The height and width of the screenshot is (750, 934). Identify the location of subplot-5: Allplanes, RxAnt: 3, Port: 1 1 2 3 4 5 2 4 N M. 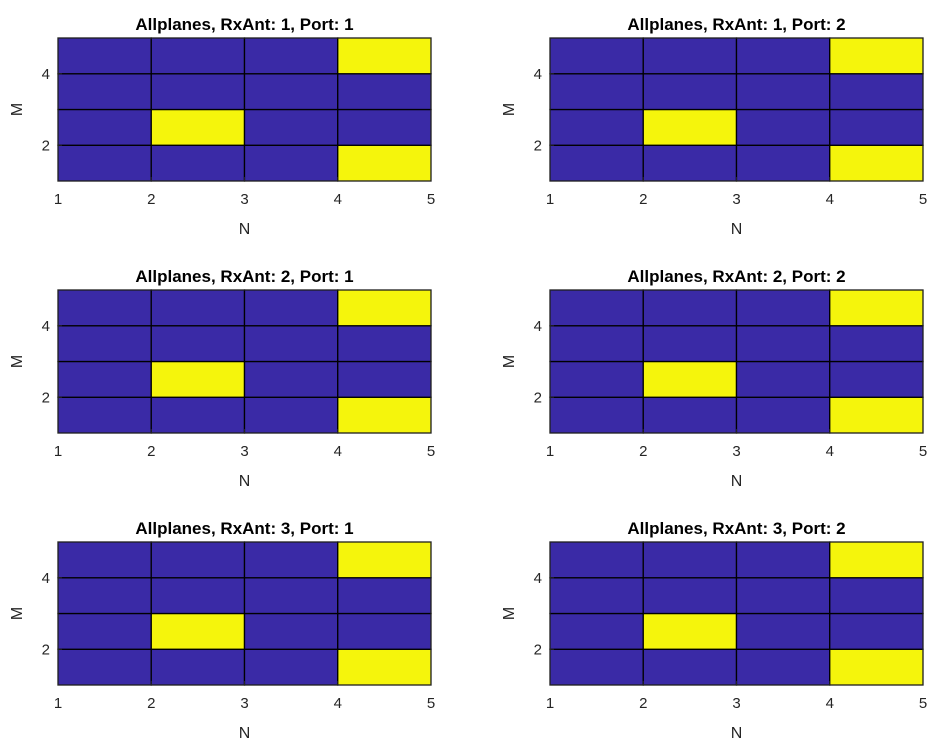
(222, 630).